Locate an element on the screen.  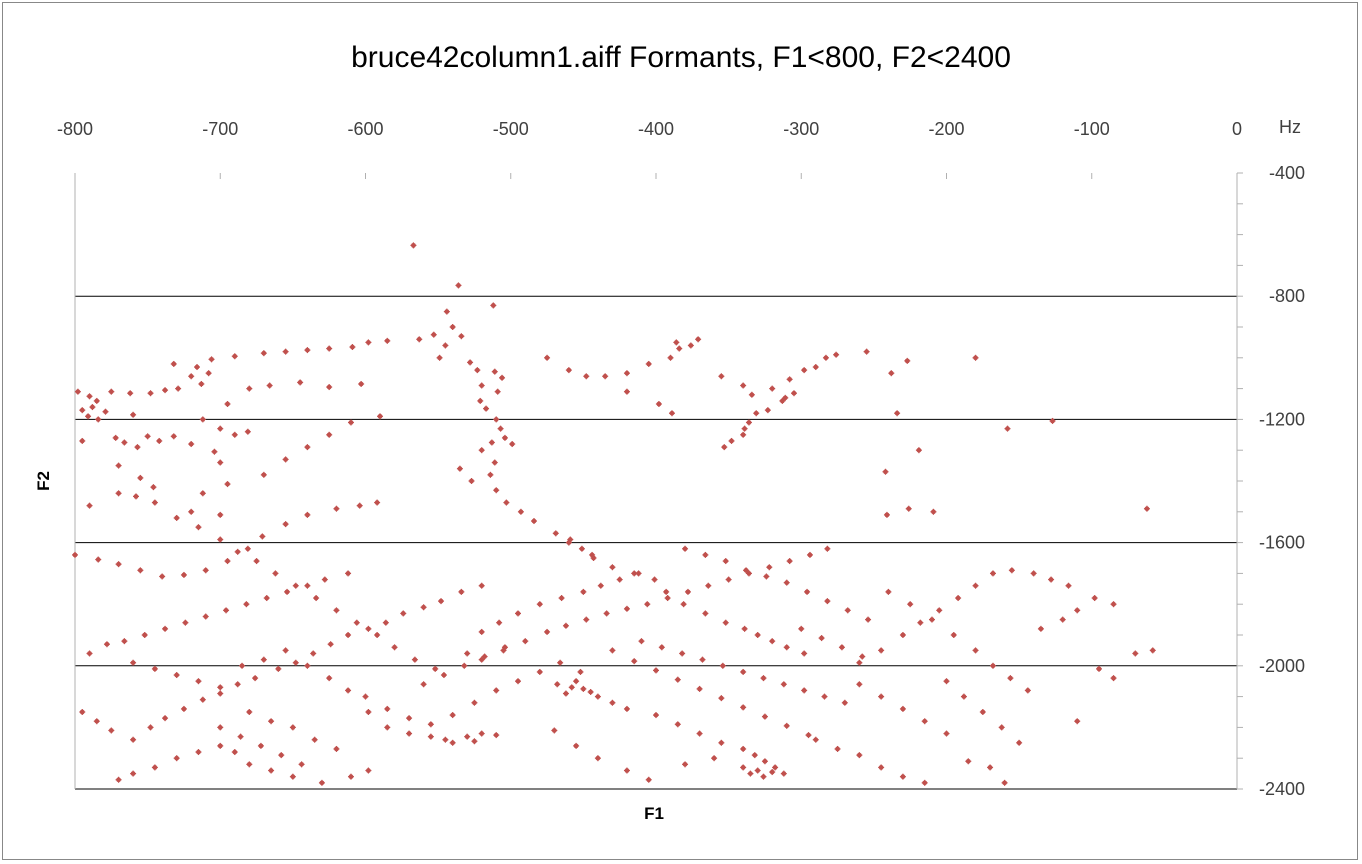
y-axis-ticks: -400 -800 -1200 -1600 -2000 -2400 is located at coordinates (1282, 481).